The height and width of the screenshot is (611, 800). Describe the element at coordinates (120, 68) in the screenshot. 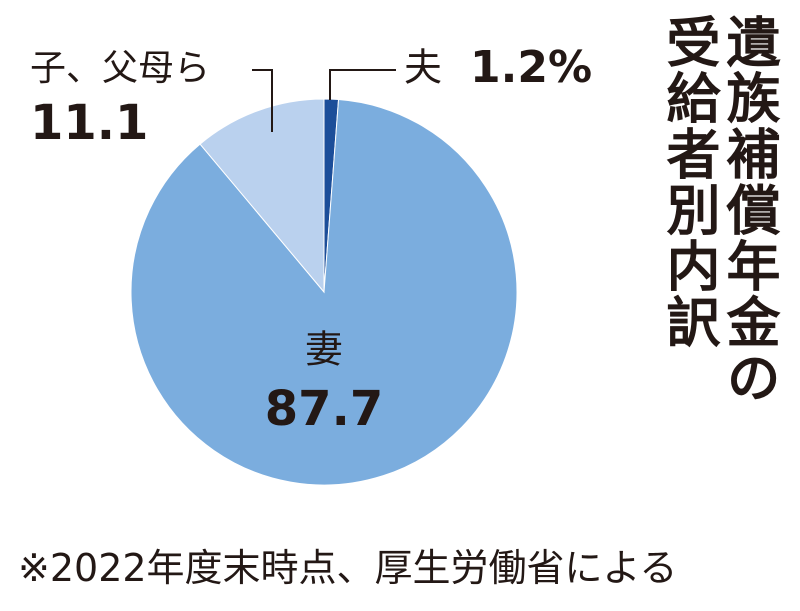

I see `category-label: 子、父母ら` at that location.